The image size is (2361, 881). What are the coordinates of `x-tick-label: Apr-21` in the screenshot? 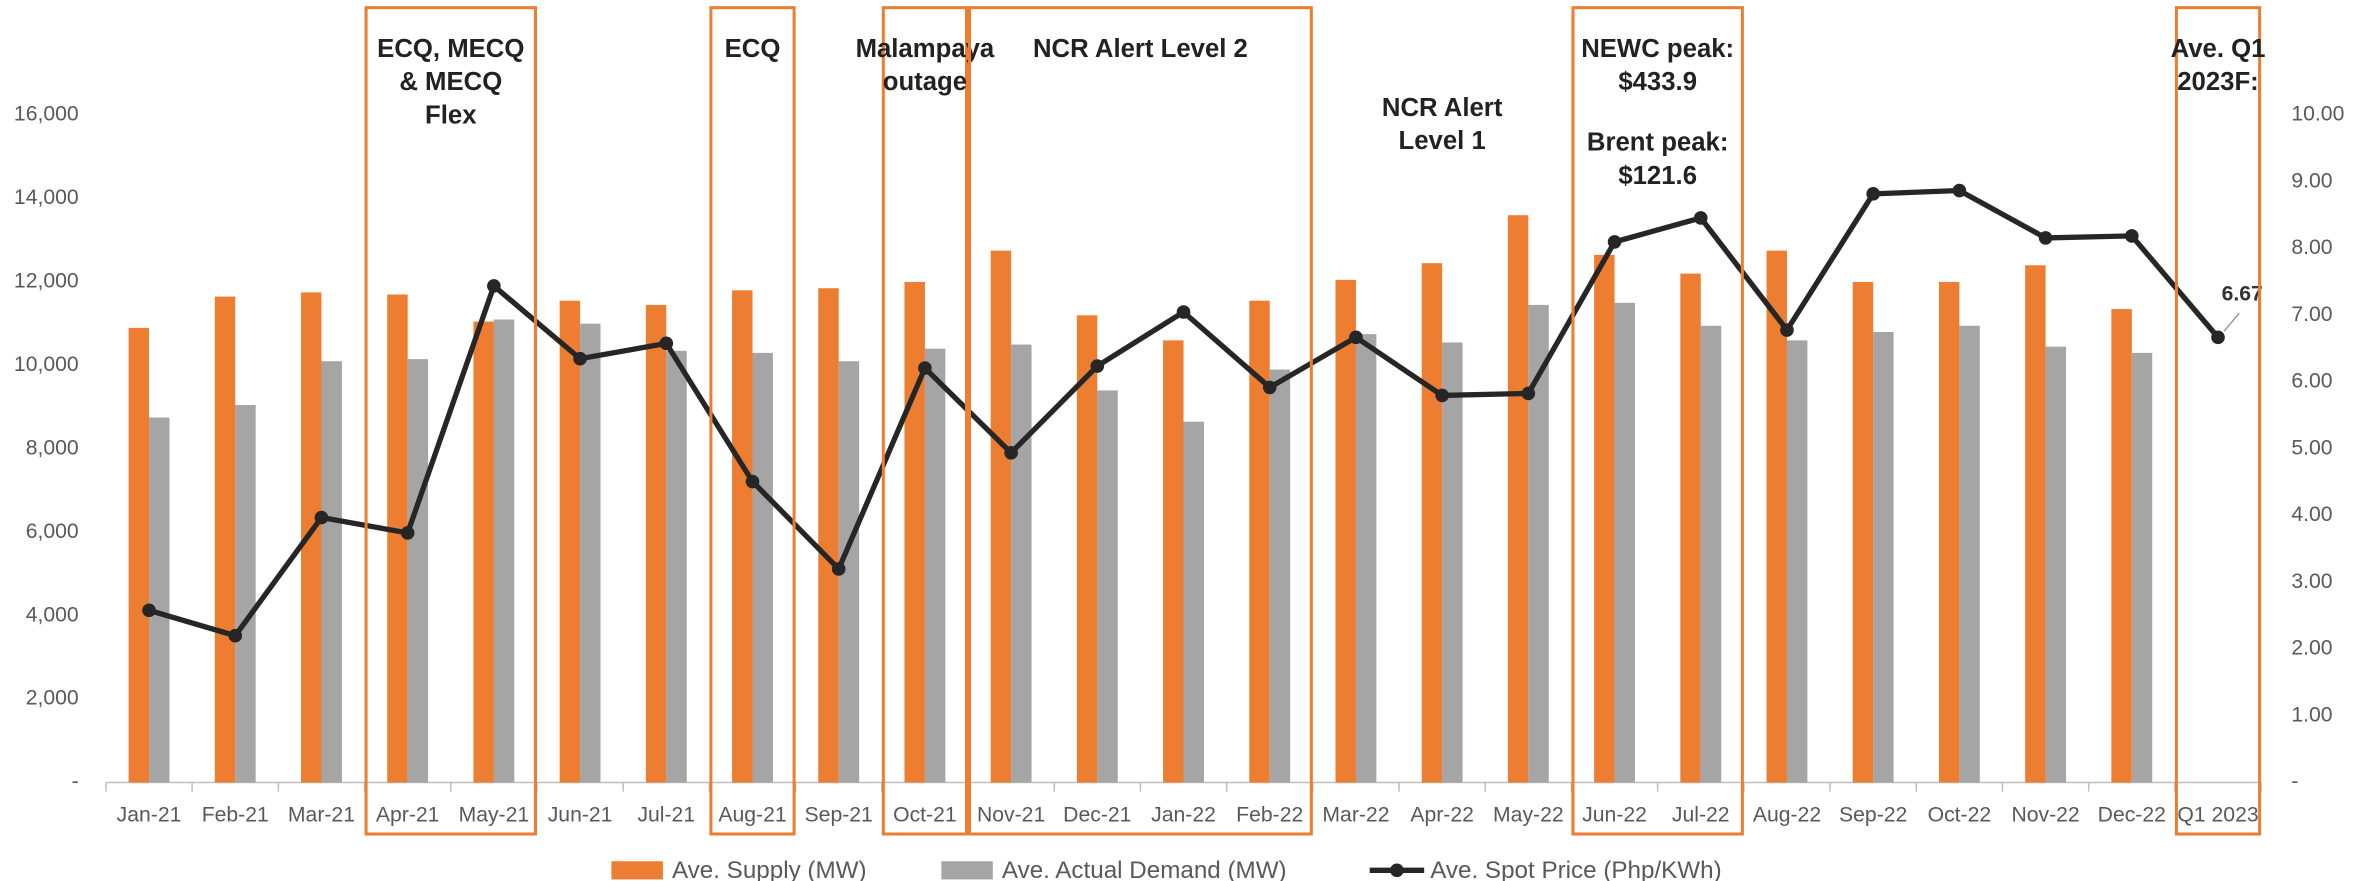 It's located at (408, 814).